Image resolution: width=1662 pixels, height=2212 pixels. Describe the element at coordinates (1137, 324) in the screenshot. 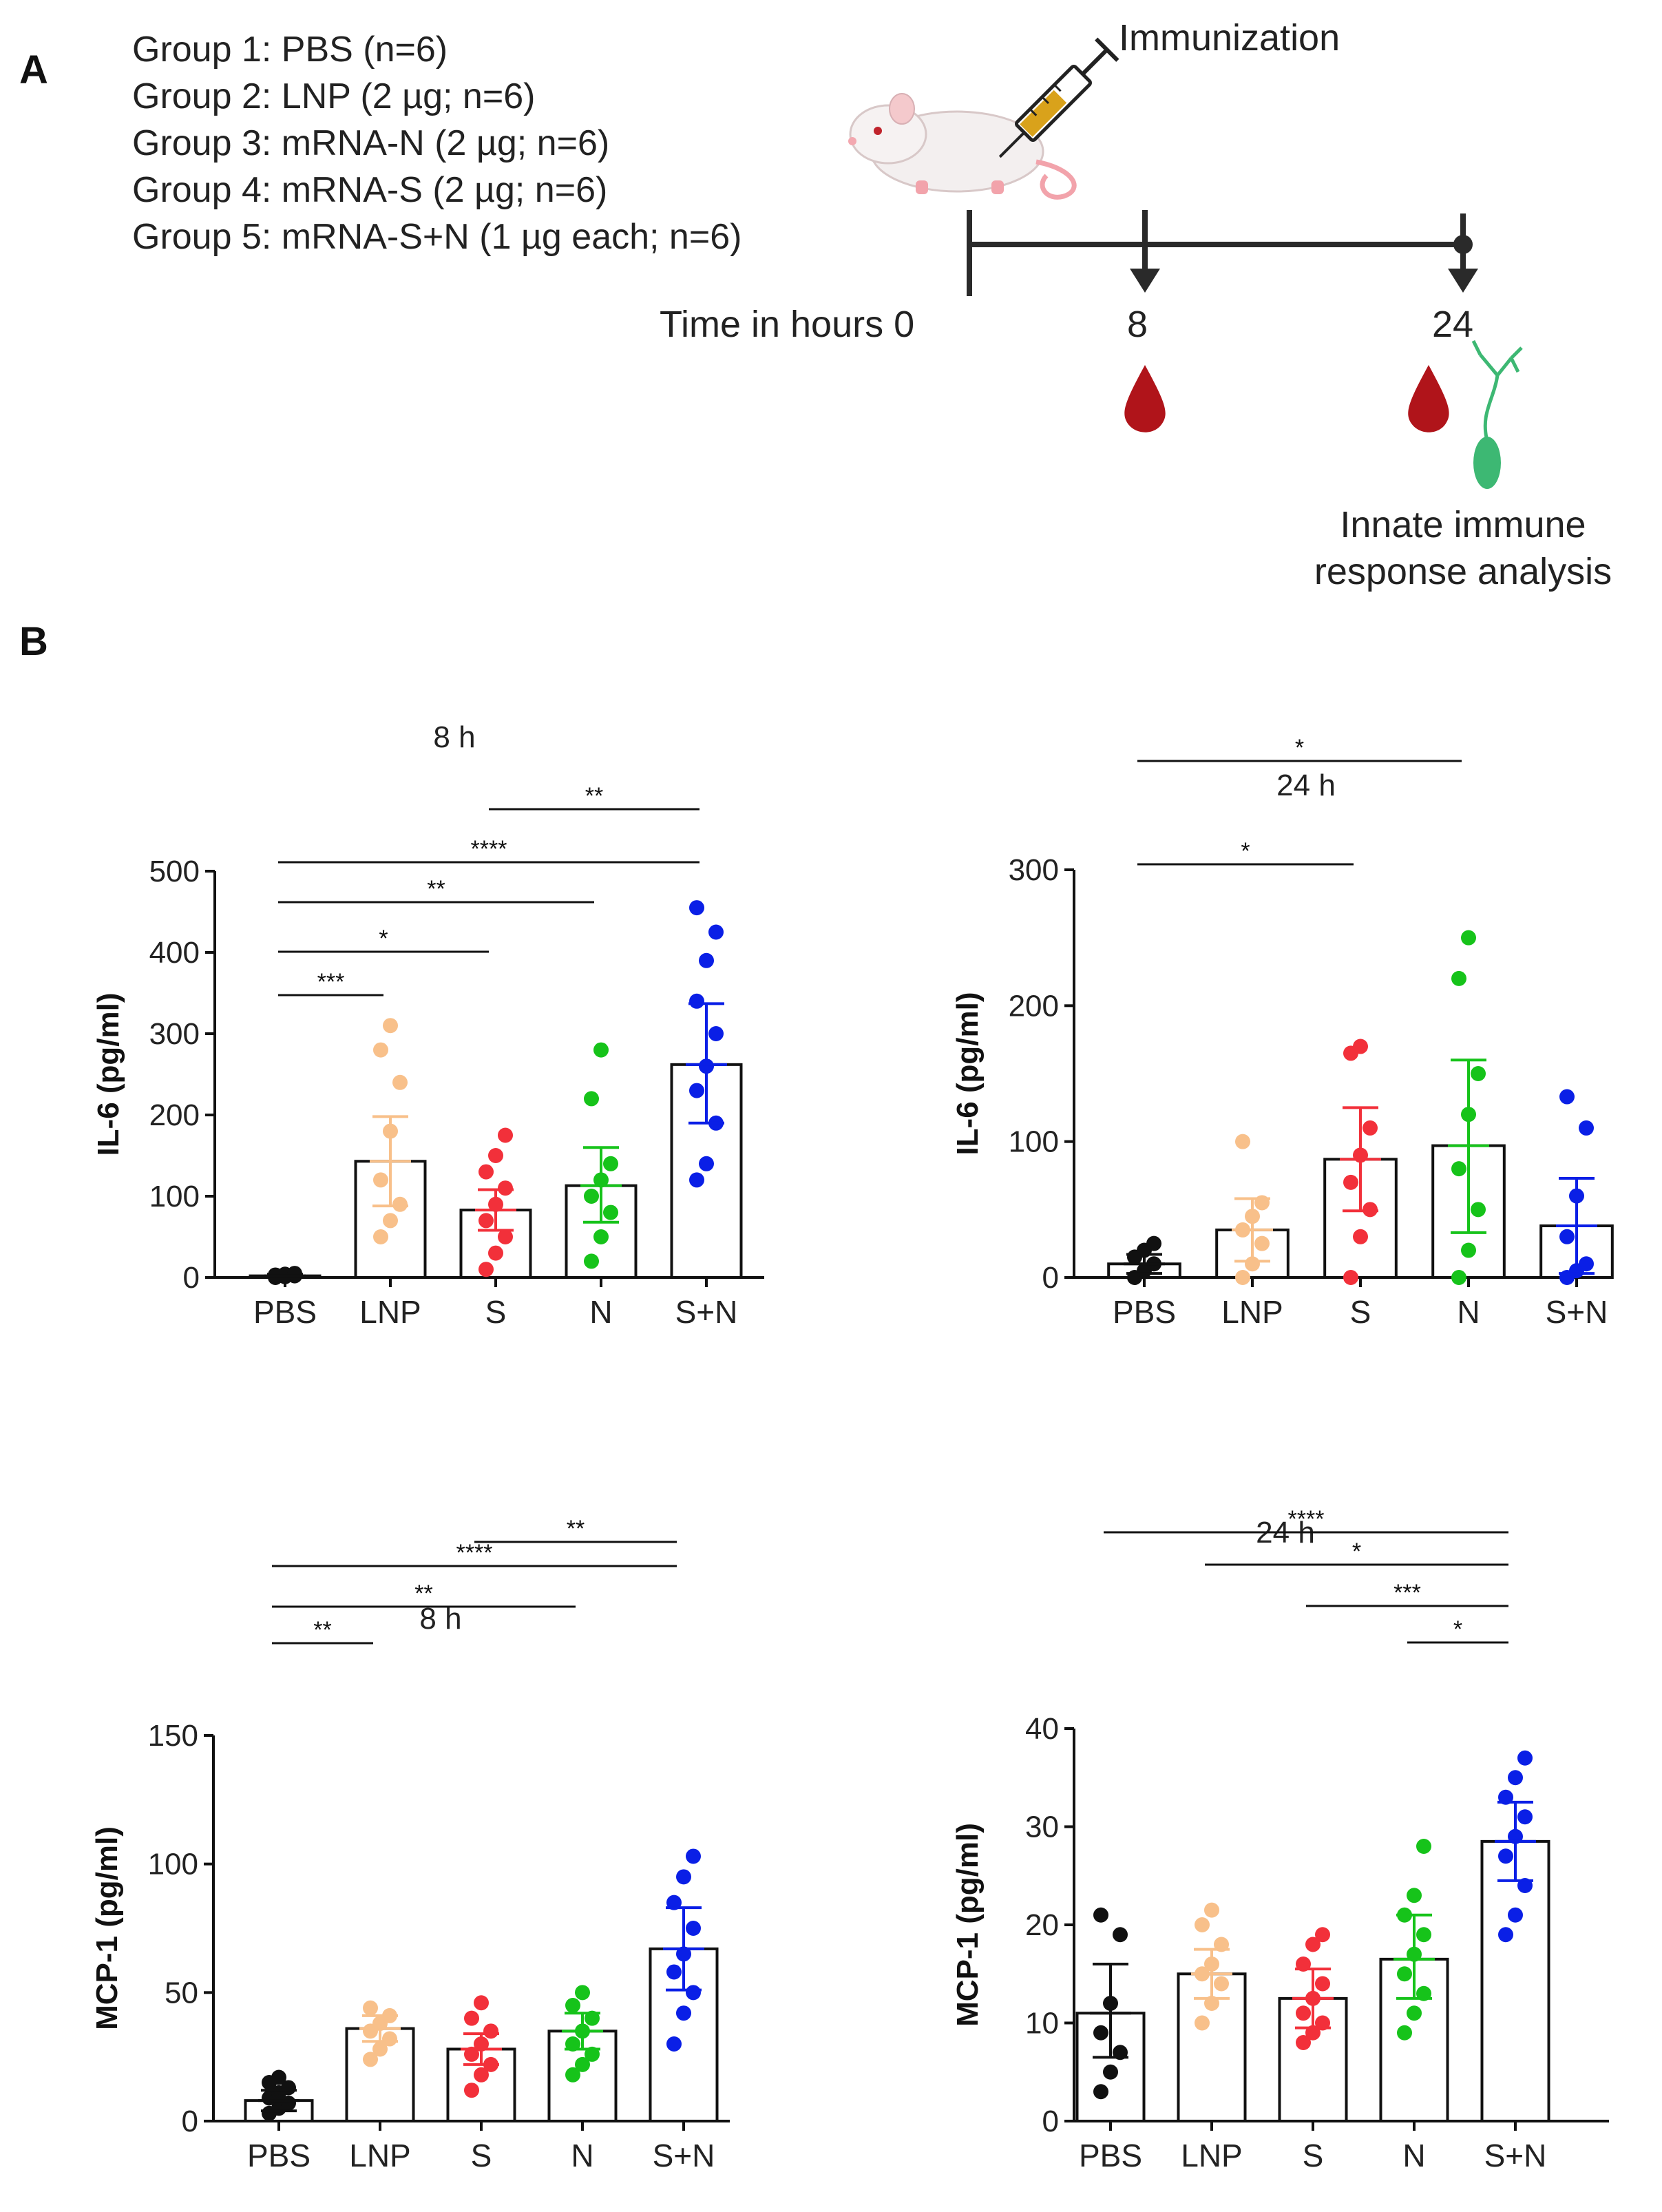

I see `time-8-label: 8` at that location.